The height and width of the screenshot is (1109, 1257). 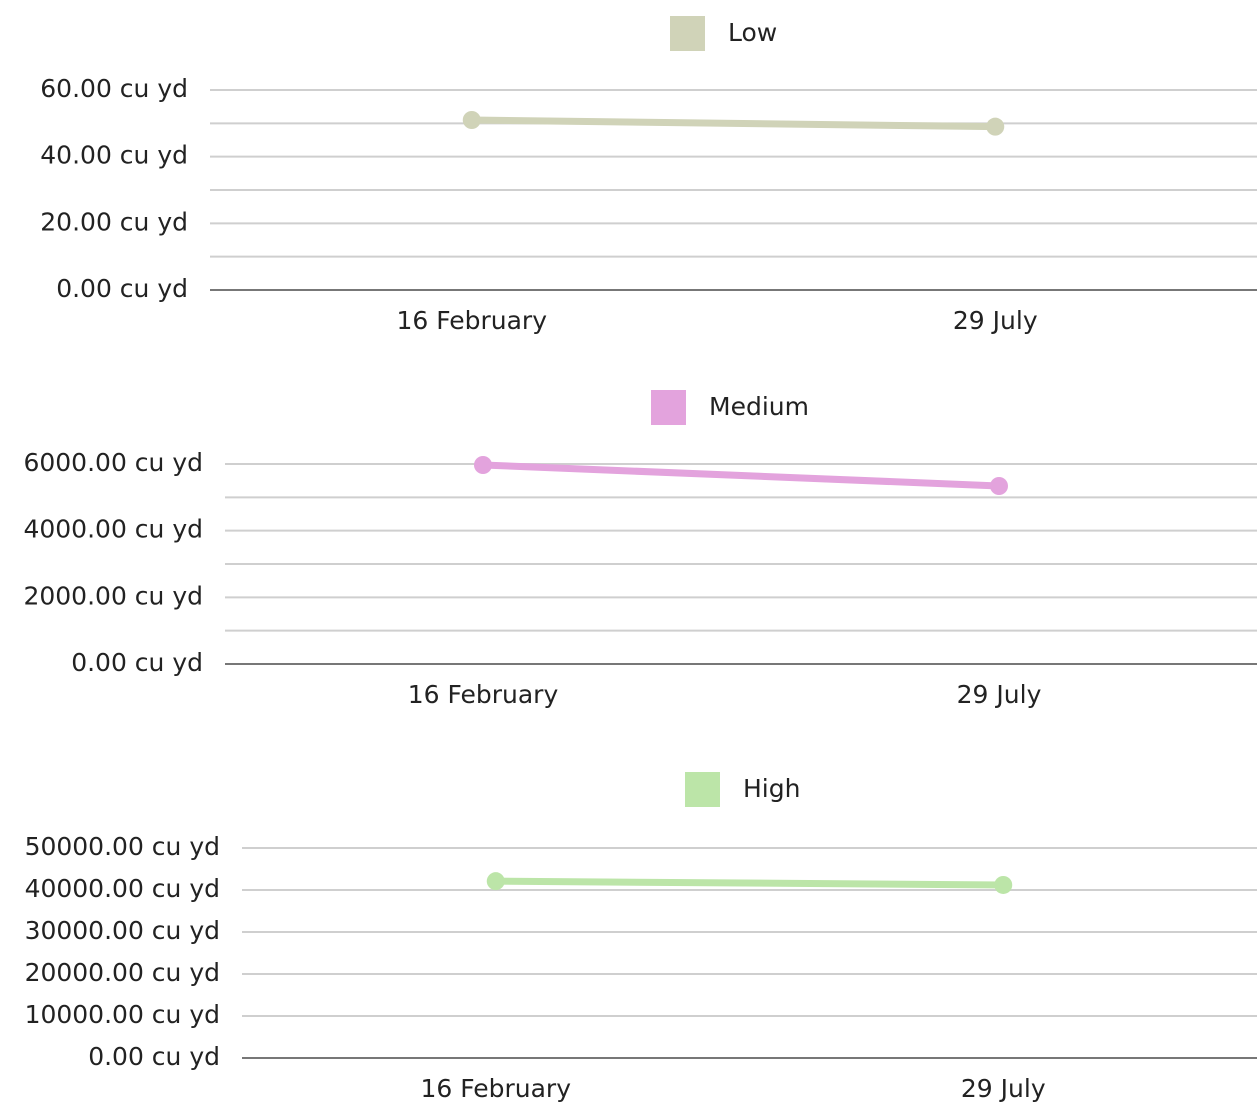 I want to click on y-tick-label: 40.00 cu yd, so click(x=114, y=155).